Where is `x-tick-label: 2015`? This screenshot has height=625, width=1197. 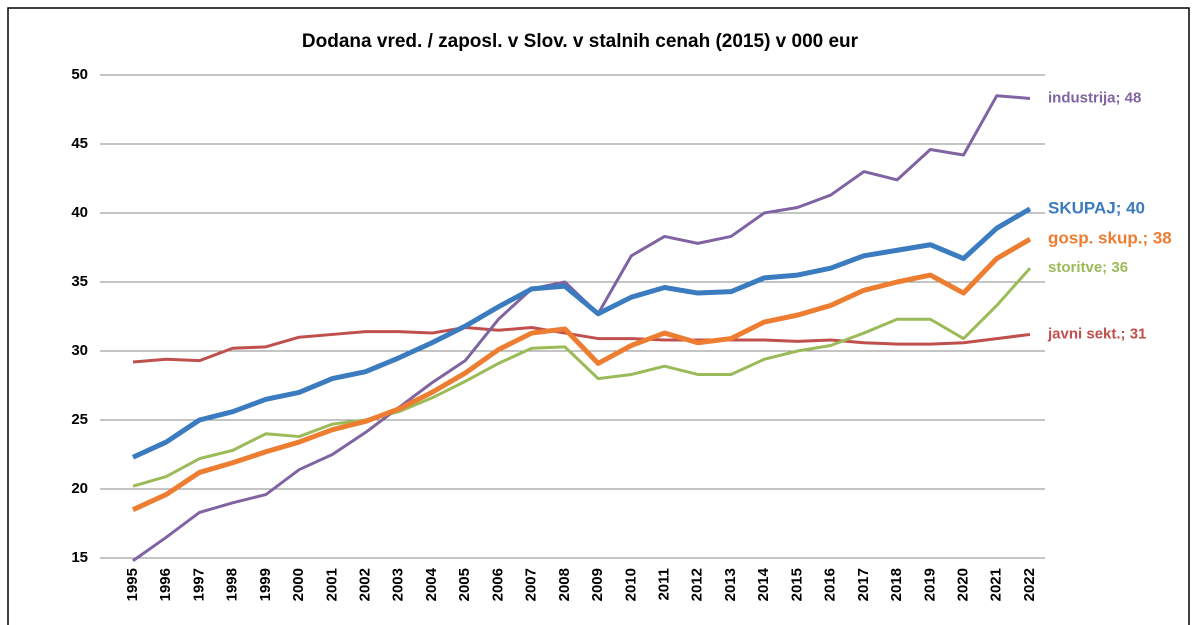 x-tick-label: 2015 is located at coordinates (796, 584).